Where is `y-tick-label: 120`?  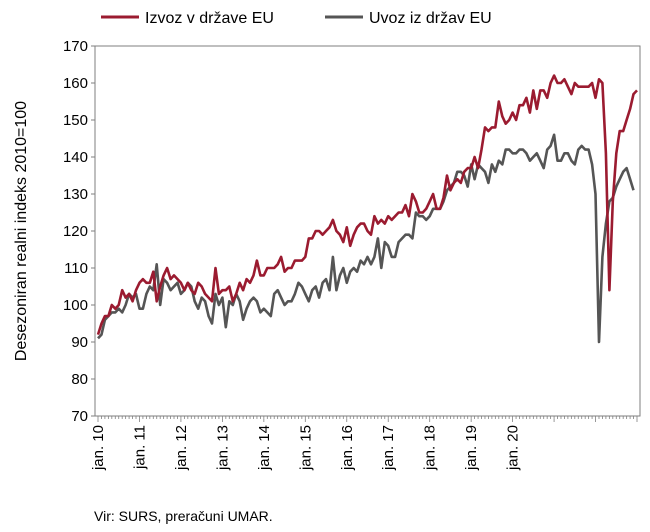 y-tick-label: 120 is located at coordinates (75, 231).